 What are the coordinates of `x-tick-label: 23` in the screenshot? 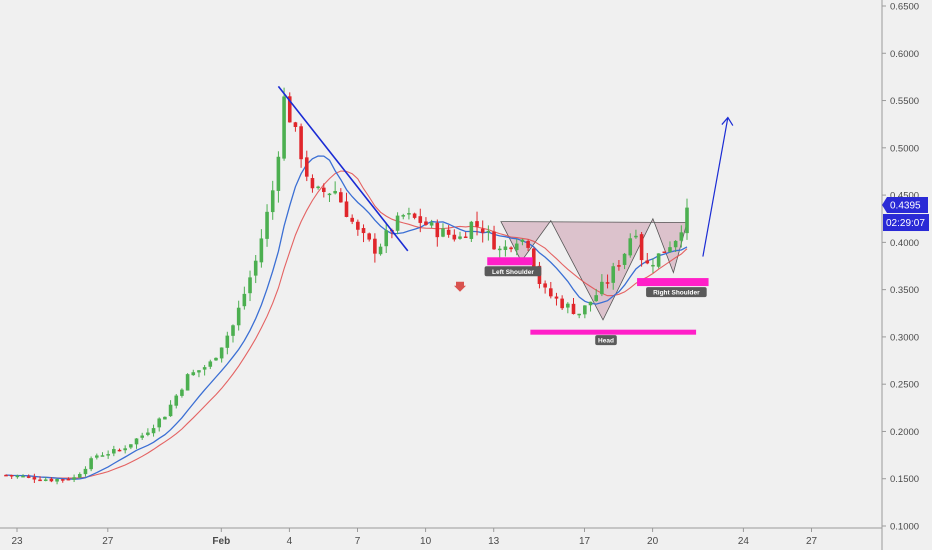 It's located at (17, 541).